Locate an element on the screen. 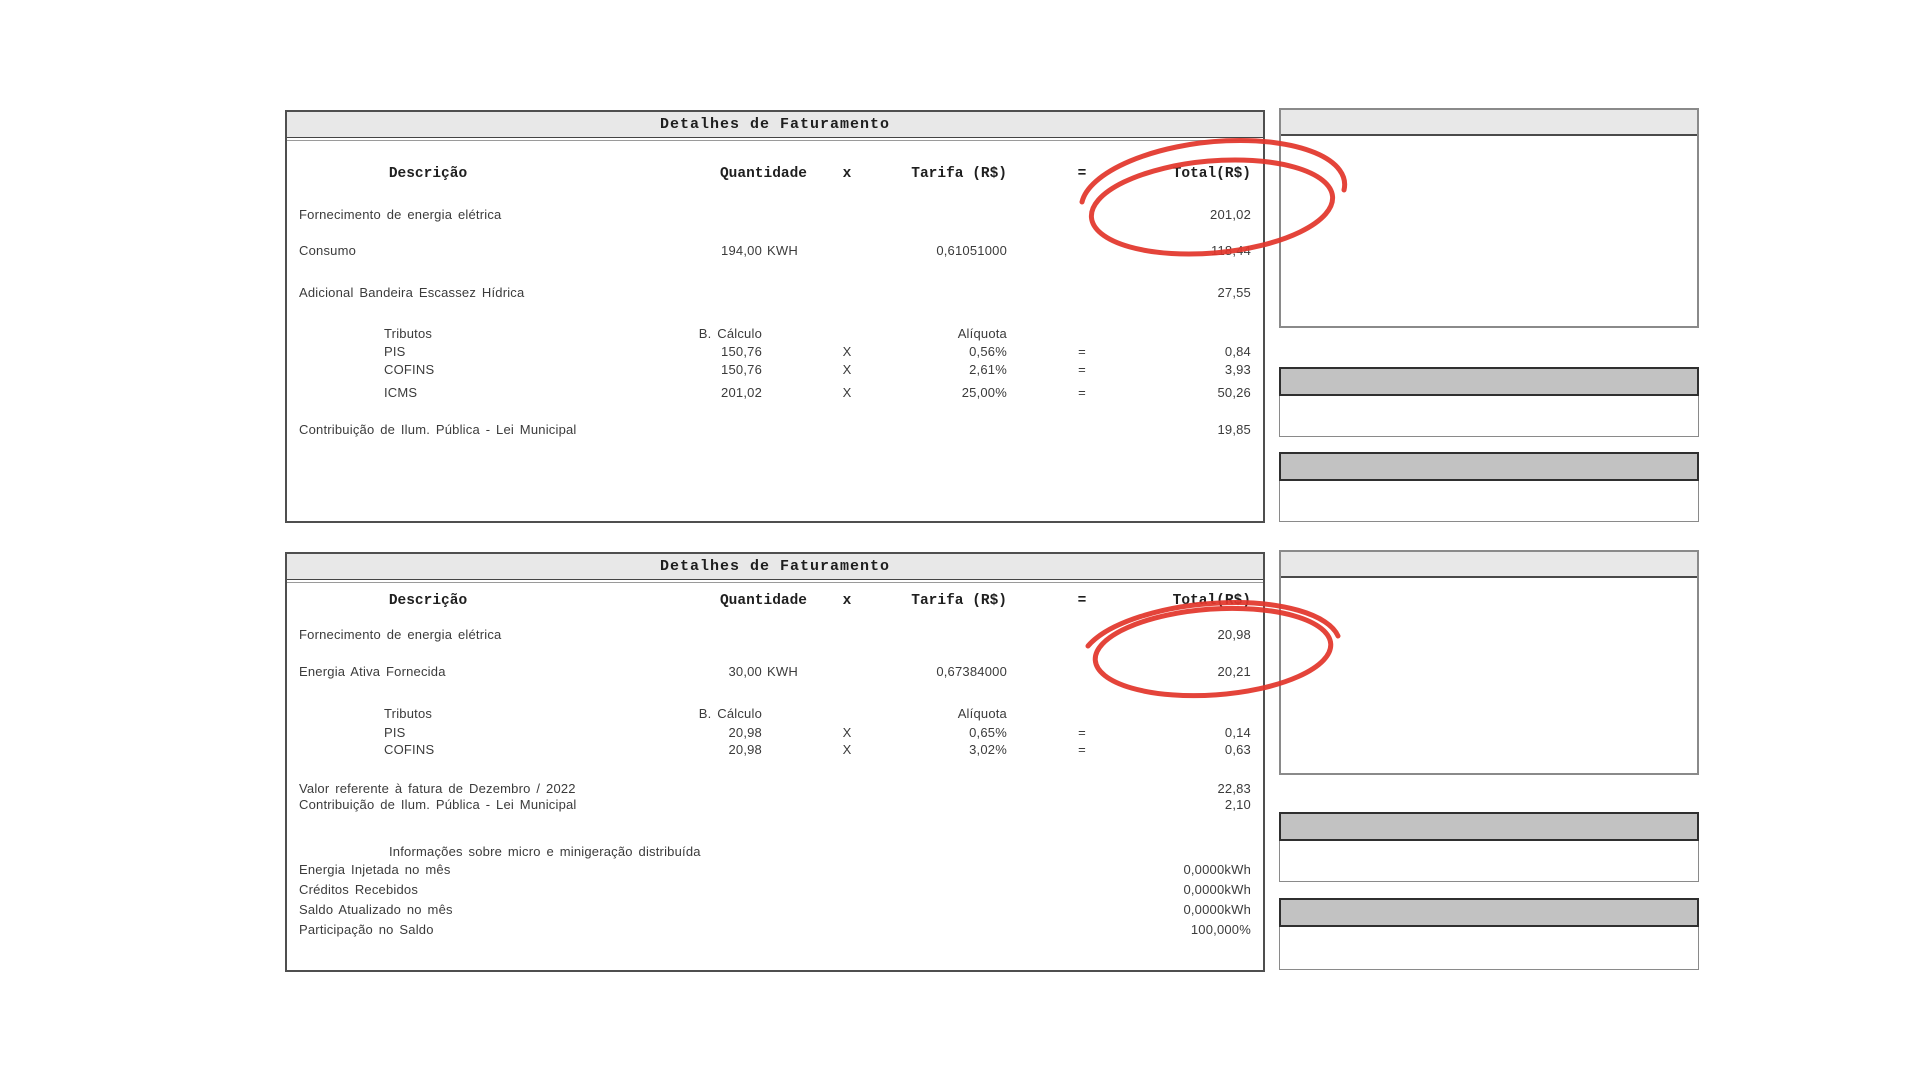 Image resolution: width=1920 pixels, height=1080 pixels. cell-quantity: 30,00 is located at coordinates (745, 671).